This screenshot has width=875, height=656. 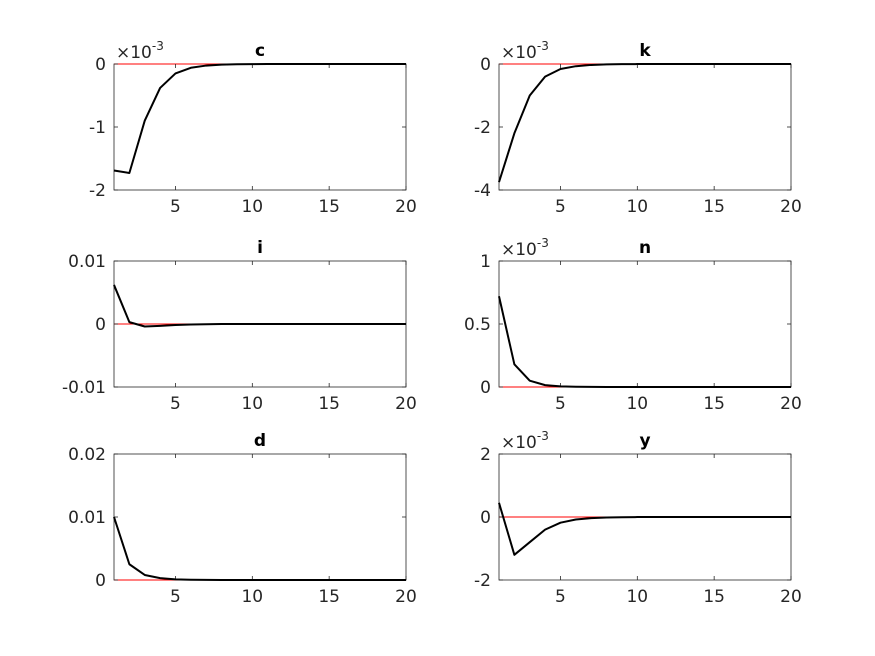 I want to click on subplot-5: 5 10 15 20 -2 0 2 y ×10⁻³, so click(x=638, y=518).